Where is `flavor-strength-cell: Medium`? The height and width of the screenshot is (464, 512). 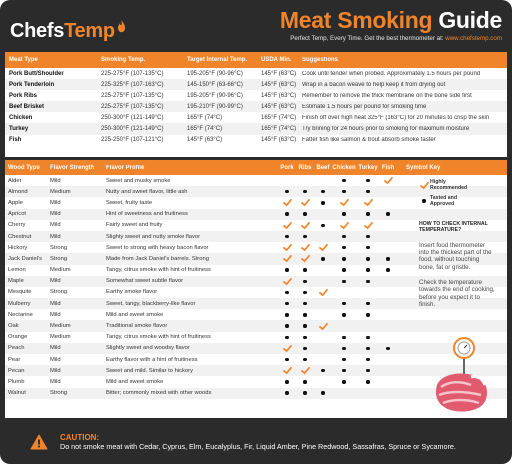
flavor-strength-cell: Medium is located at coordinates (60, 191).